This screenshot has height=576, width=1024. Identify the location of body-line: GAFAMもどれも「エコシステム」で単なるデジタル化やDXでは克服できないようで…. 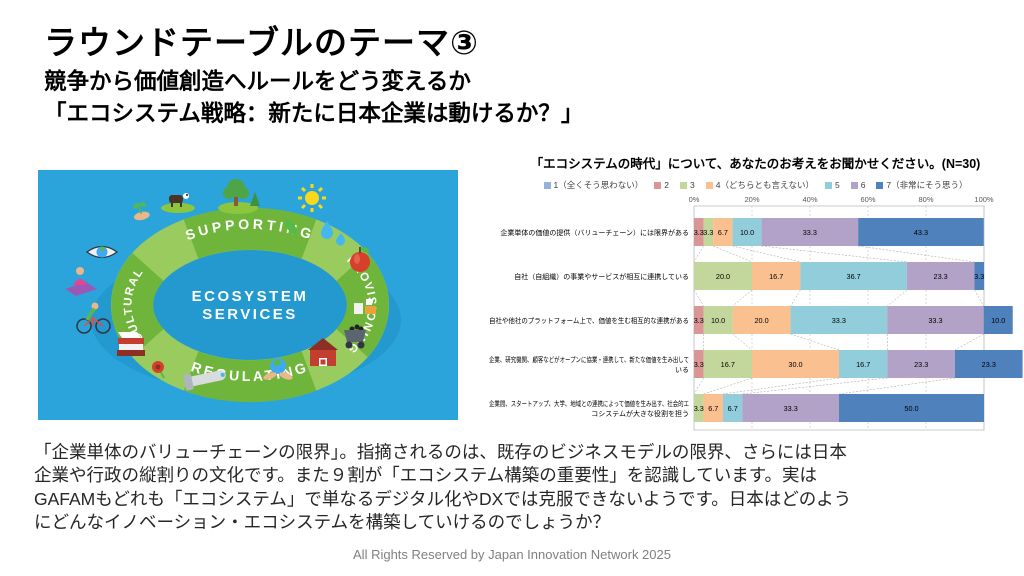
(443, 498).